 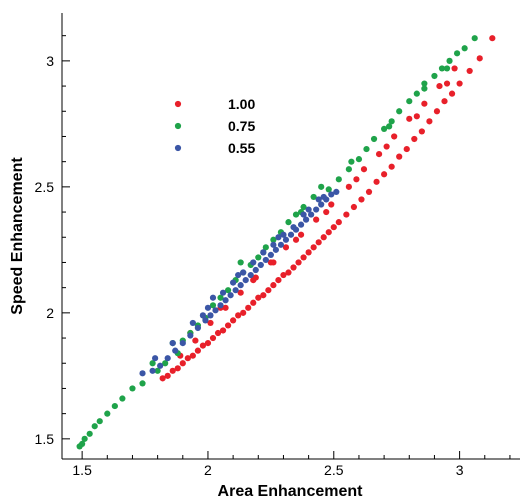 I want to click on legend-marker, so click(x=178, y=126).